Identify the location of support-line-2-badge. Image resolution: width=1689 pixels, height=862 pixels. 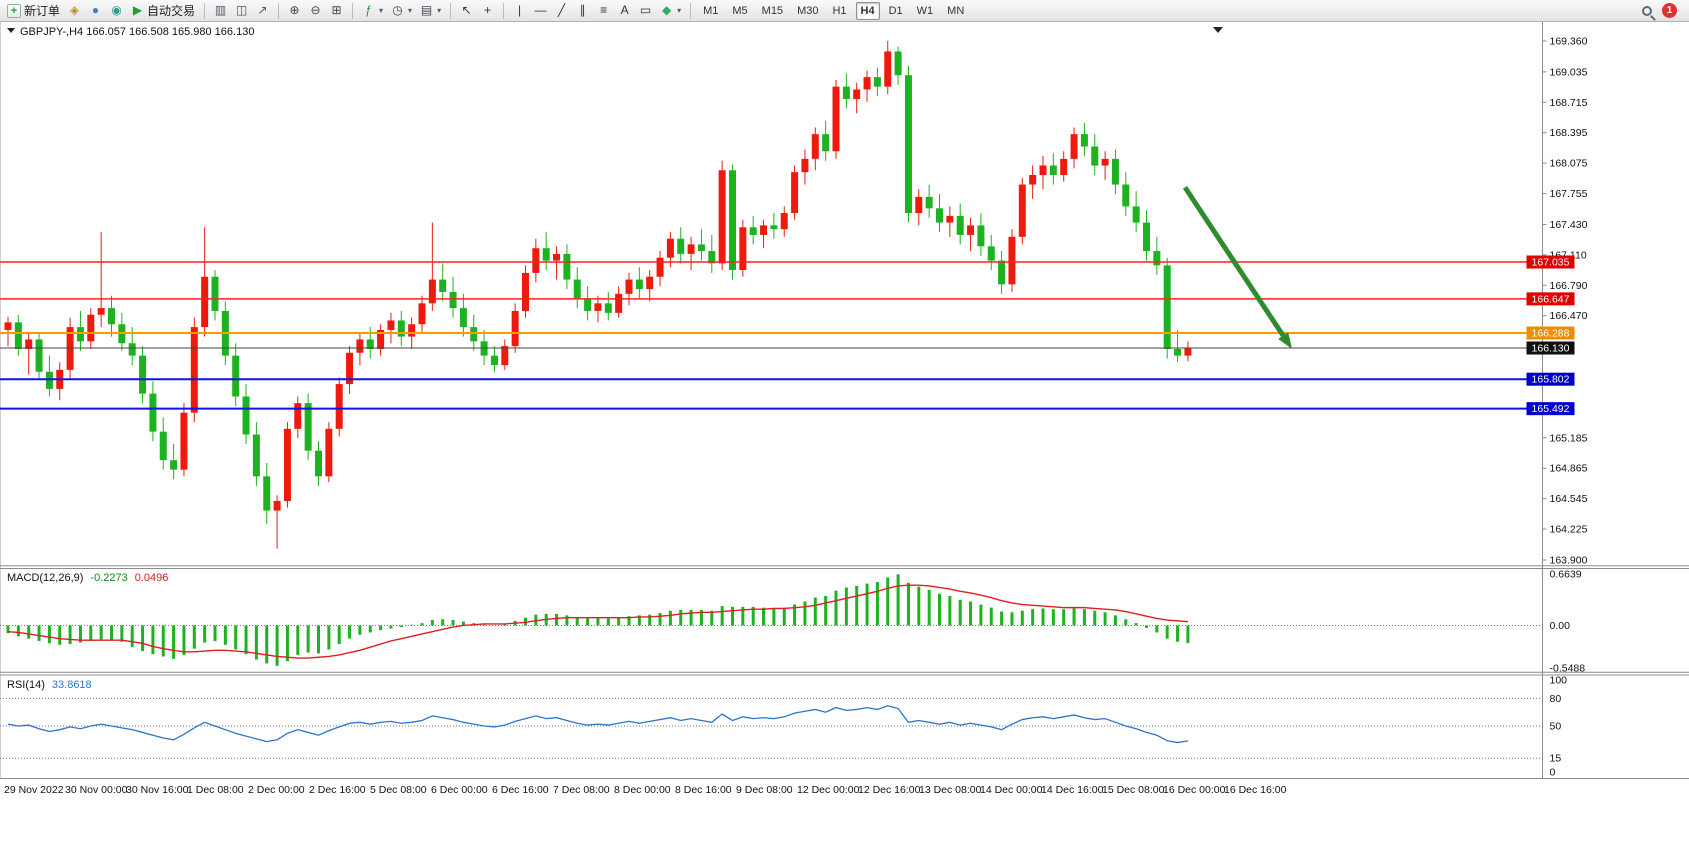
(1550, 409).